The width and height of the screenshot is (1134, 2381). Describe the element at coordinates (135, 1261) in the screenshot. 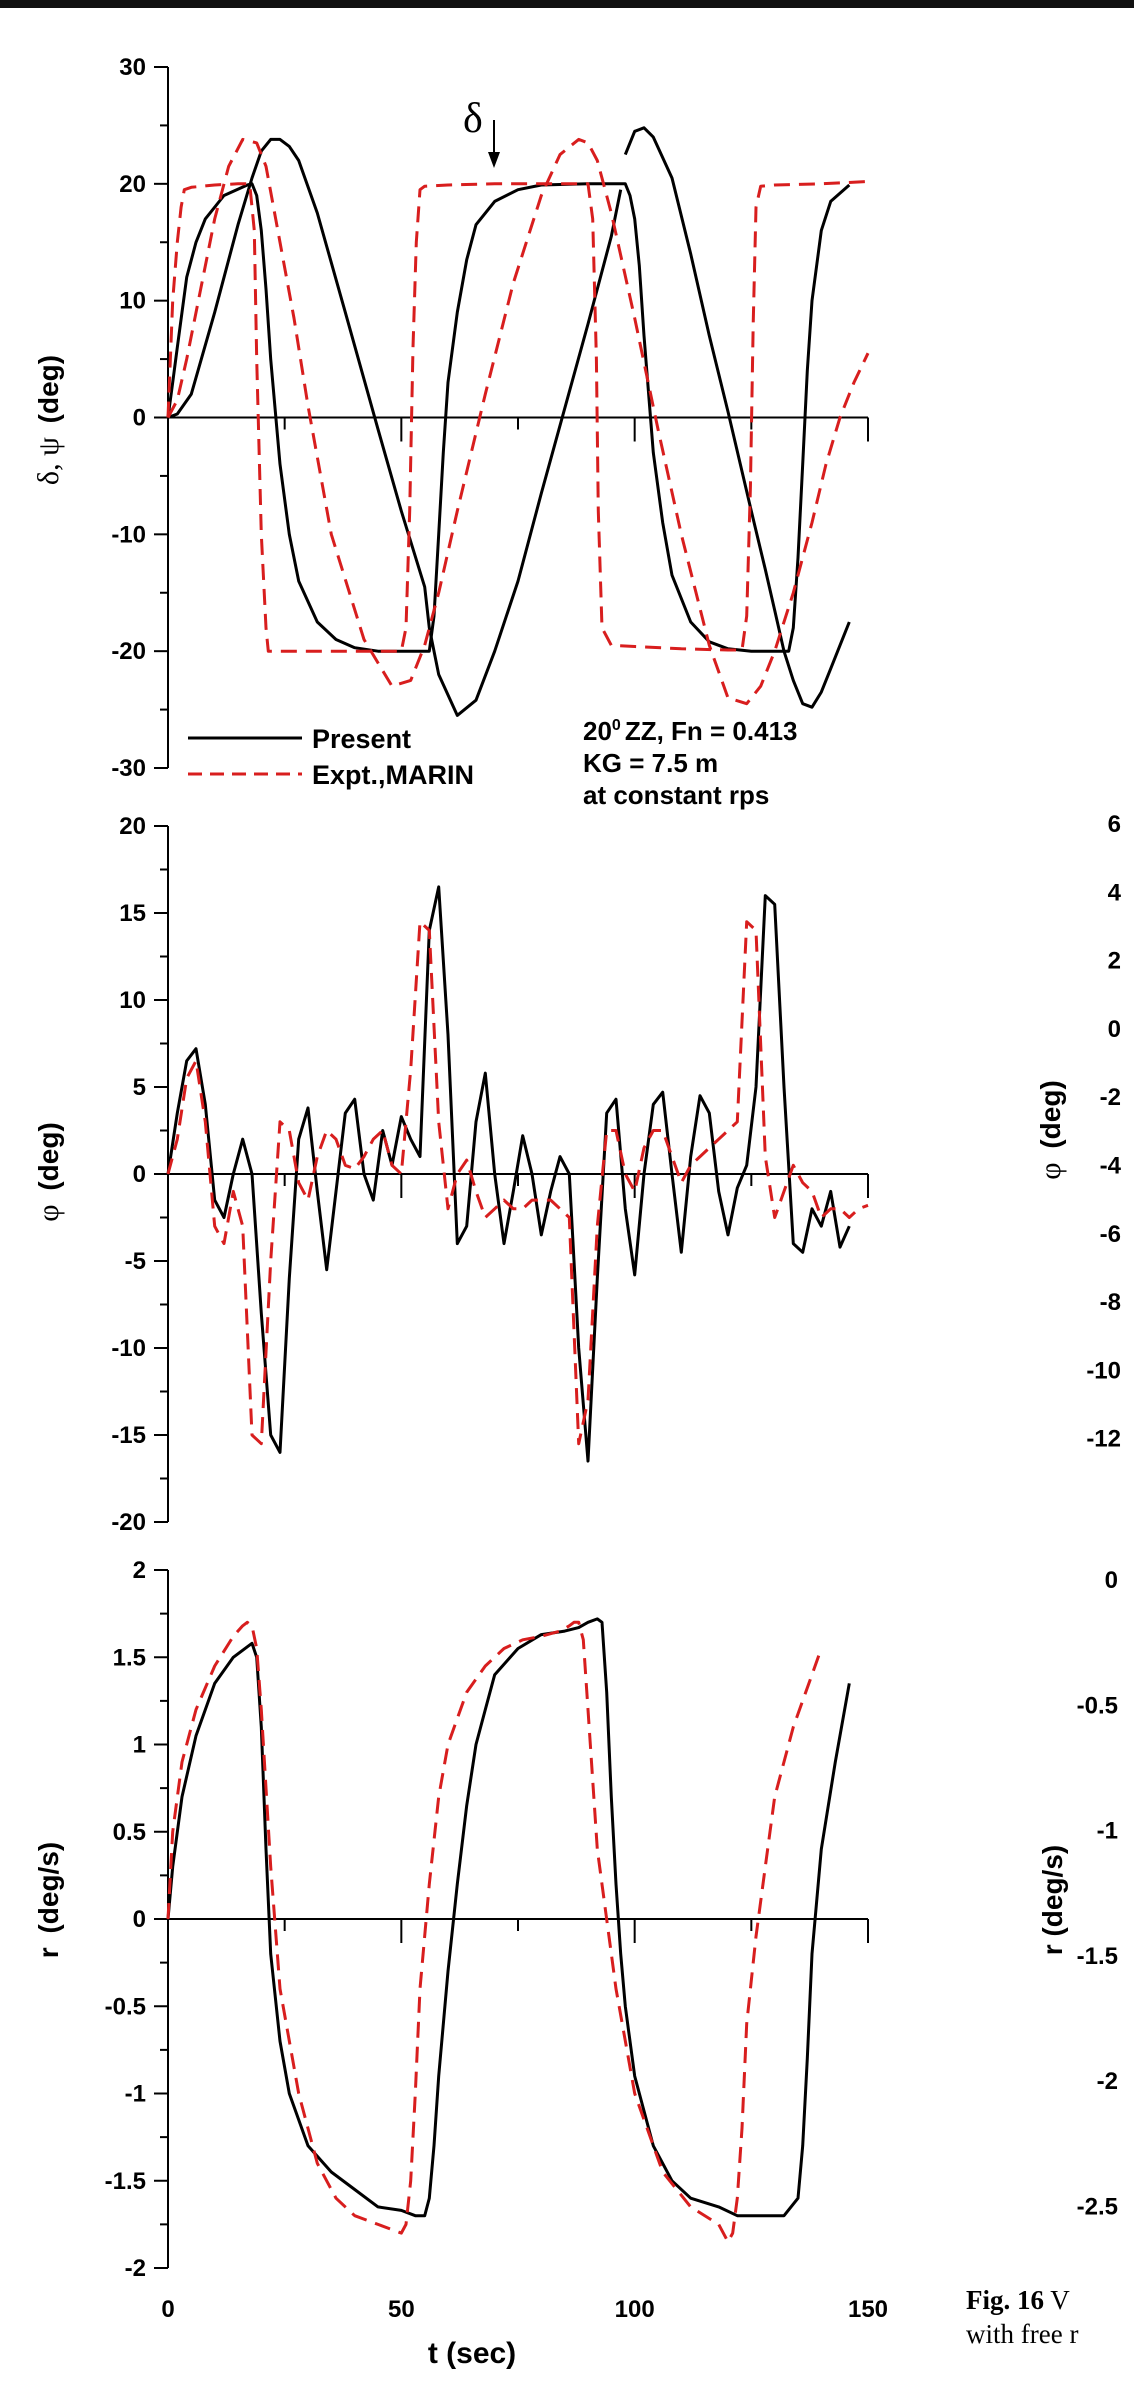

I see `roll-ytick-label: -5` at that location.